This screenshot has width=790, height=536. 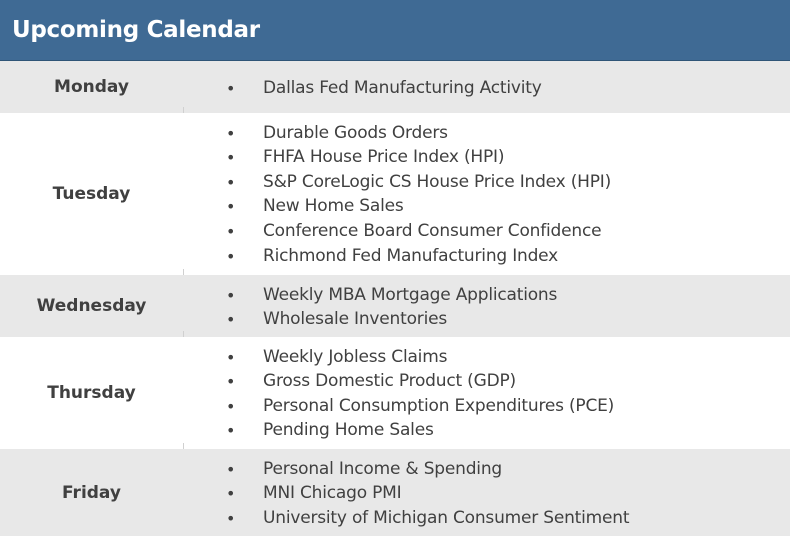 I want to click on event-item: • Pending Home Sales, so click(x=330, y=430).